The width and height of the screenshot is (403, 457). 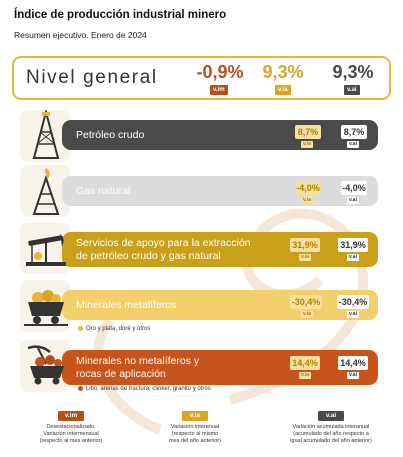 I want to click on legend-line: (respecto al mes anterior), so click(x=71, y=441).